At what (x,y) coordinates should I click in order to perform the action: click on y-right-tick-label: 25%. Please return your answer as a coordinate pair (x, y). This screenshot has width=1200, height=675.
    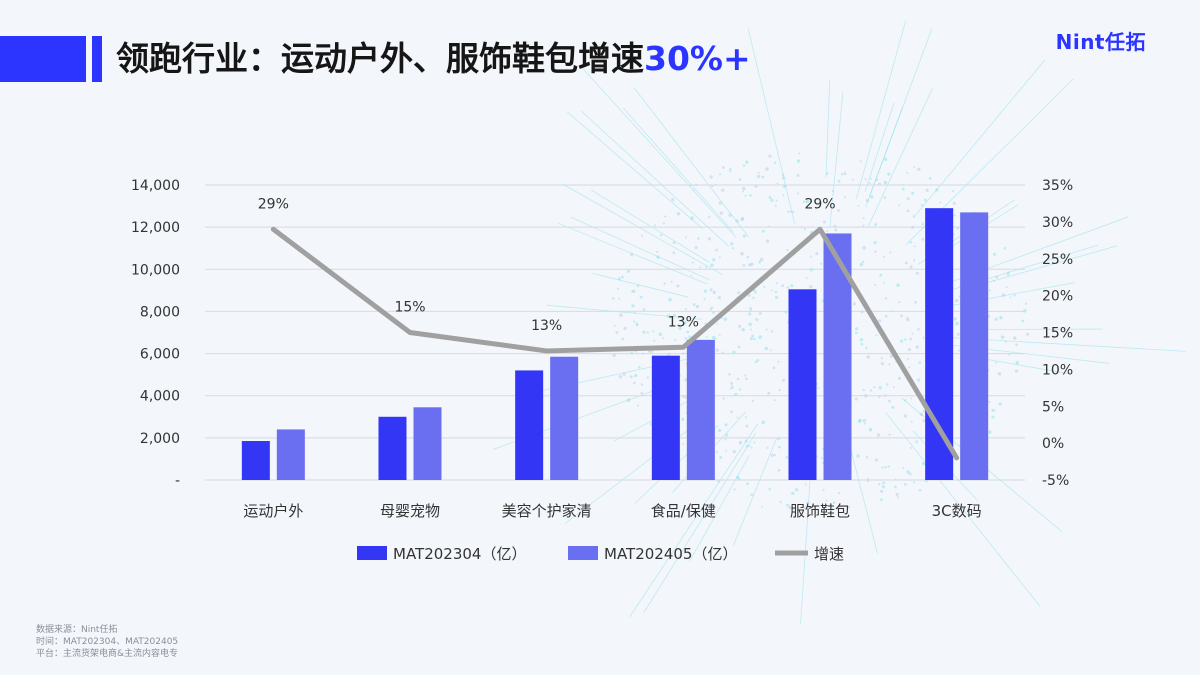
    Looking at the image, I should click on (1057, 260).